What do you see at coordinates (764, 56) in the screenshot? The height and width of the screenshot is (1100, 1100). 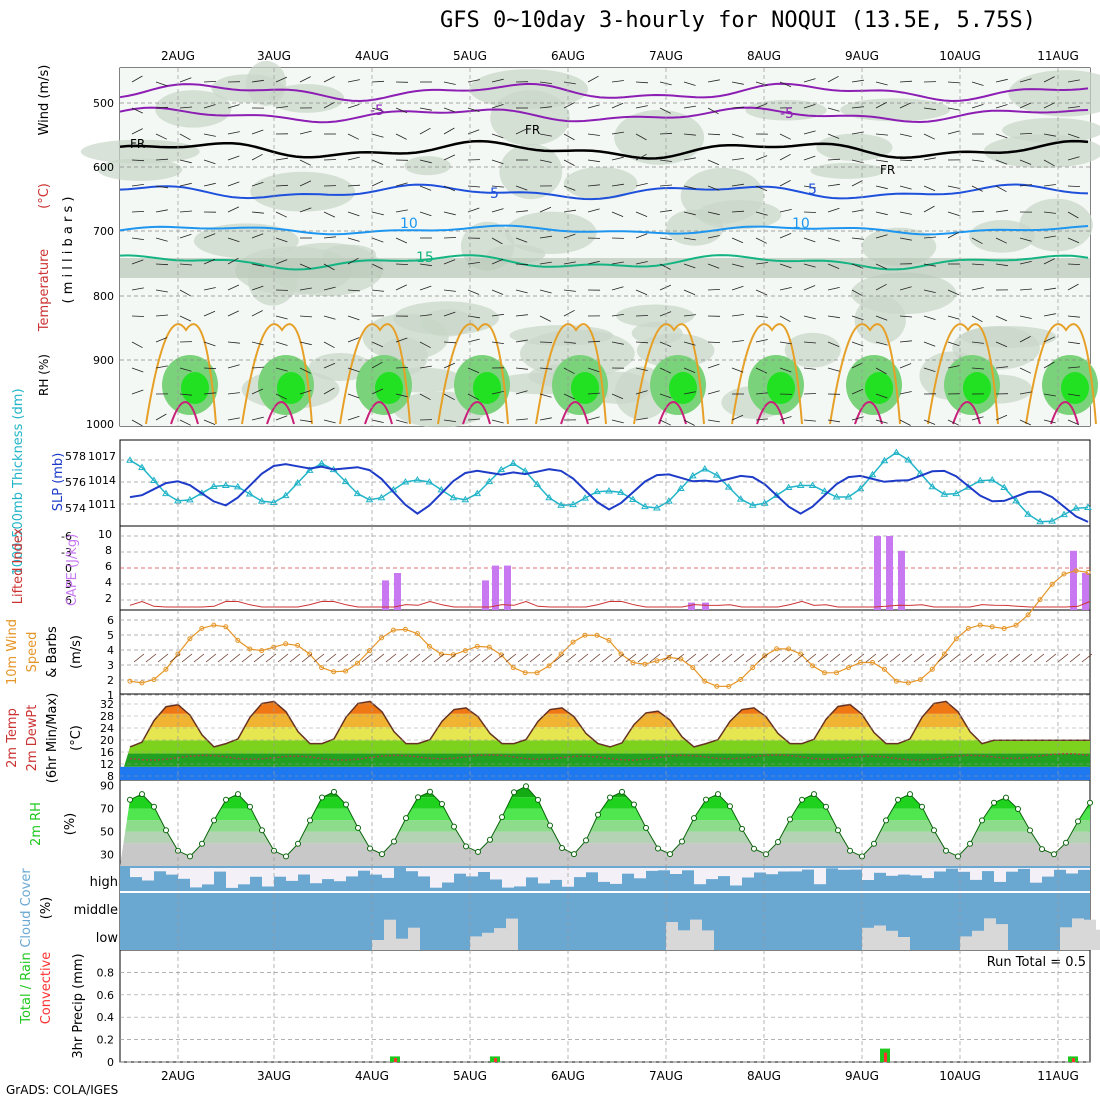 I see `date-label-top: 8AUG` at bounding box center [764, 56].